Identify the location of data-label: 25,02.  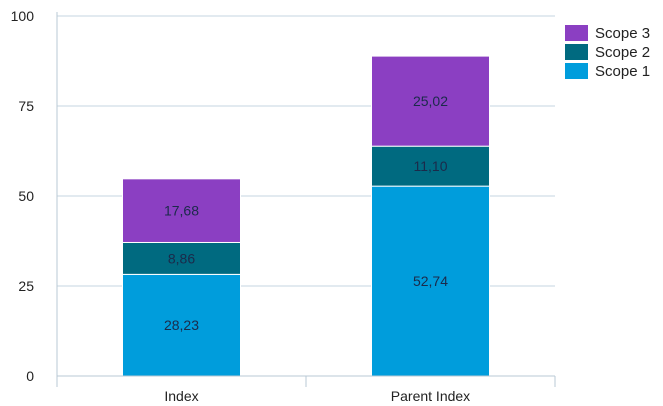
(430, 101).